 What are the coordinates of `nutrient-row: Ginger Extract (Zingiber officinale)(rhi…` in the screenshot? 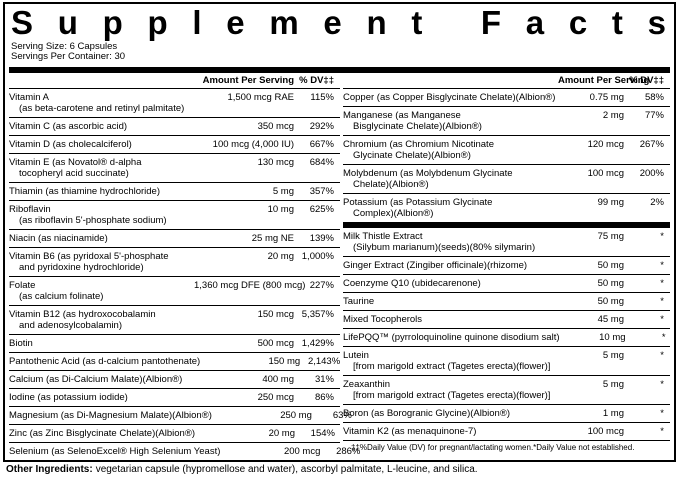 It's located at (506, 266).